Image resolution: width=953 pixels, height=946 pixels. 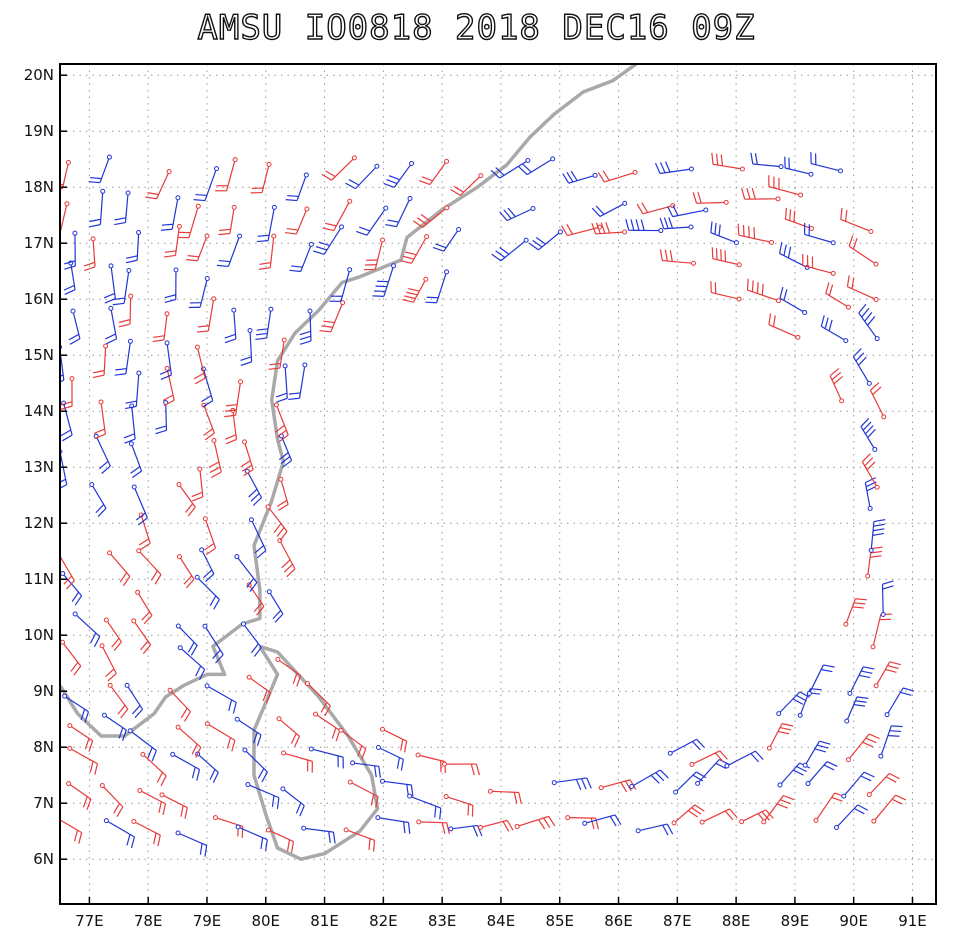 What do you see at coordinates (501, 921) in the screenshot?
I see `x-tick-label: 84E` at bounding box center [501, 921].